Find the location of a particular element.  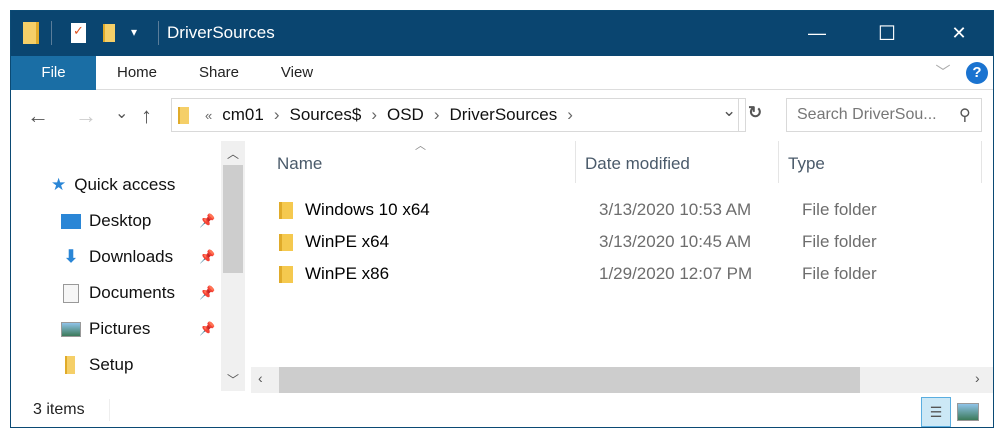

address-dropdown: ⌄ is located at coordinates (729, 110).